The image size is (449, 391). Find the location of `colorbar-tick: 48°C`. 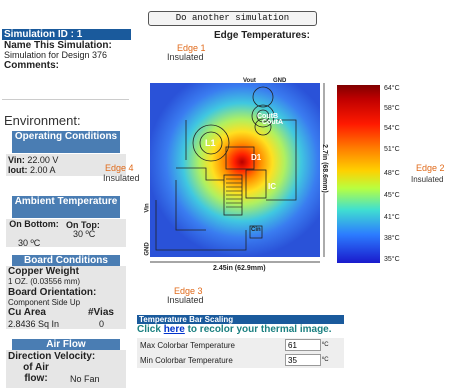

colorbar-tick: 48°C is located at coordinates (392, 173).